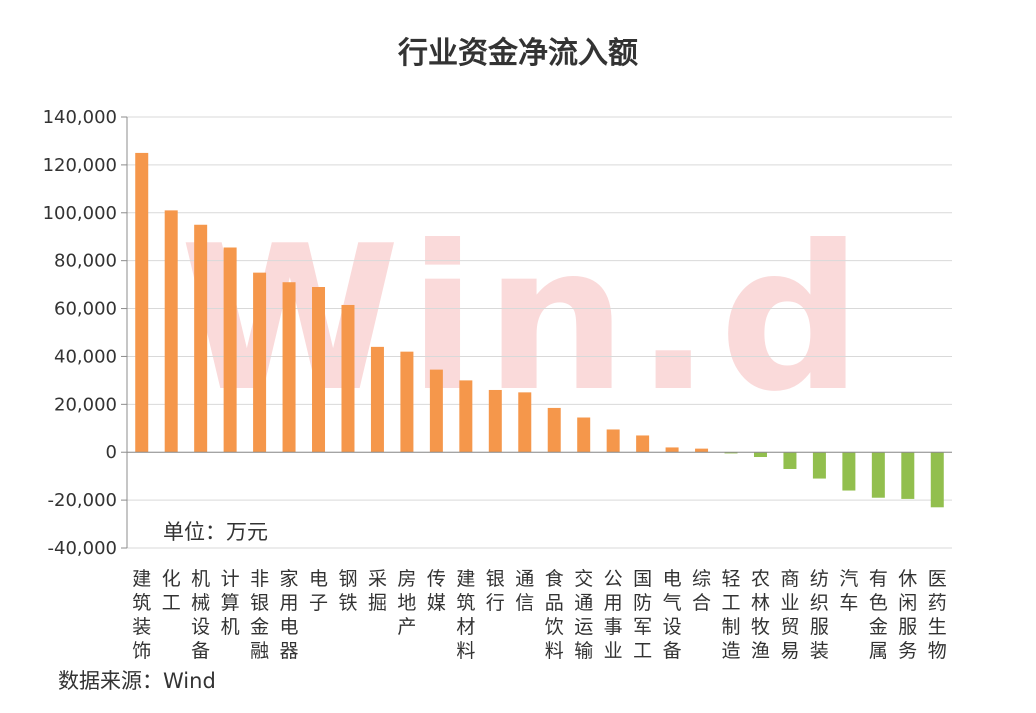 Image resolution: width=1036 pixels, height=713 pixels. I want to click on category-label: 银行, so click(495, 591).